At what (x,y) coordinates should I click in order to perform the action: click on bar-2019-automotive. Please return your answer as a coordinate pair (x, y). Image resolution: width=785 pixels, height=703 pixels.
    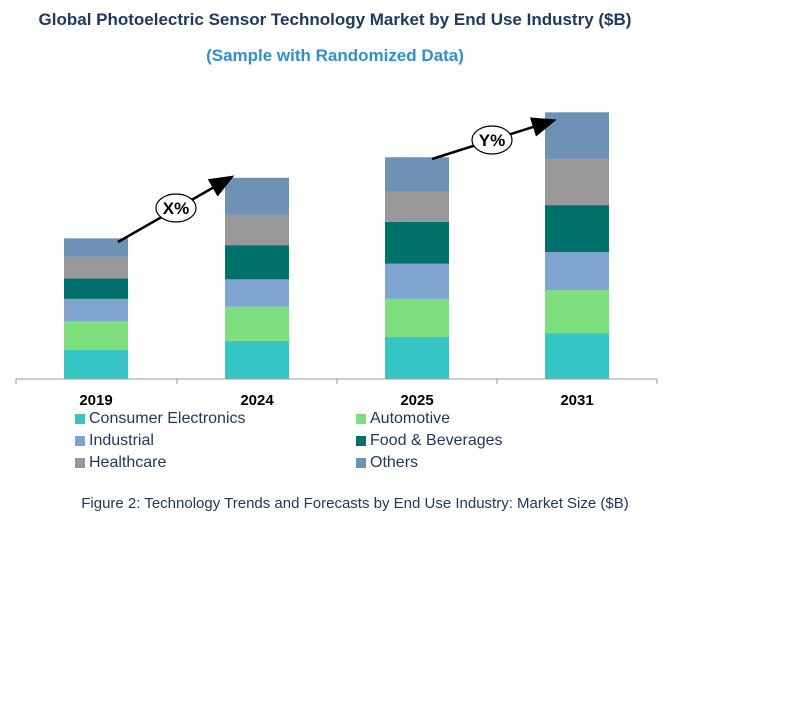
    Looking at the image, I should click on (96, 335).